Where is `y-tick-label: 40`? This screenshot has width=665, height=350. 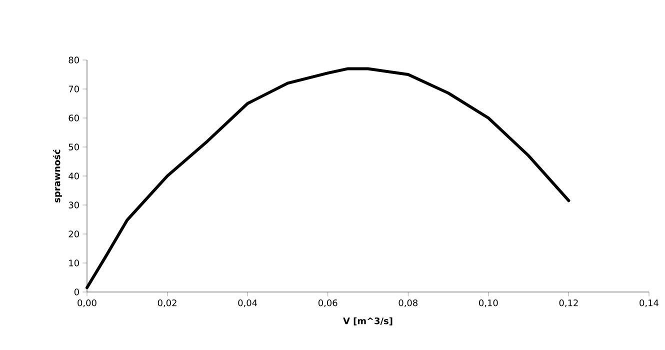
y-tick-label: 40 is located at coordinates (73, 176).